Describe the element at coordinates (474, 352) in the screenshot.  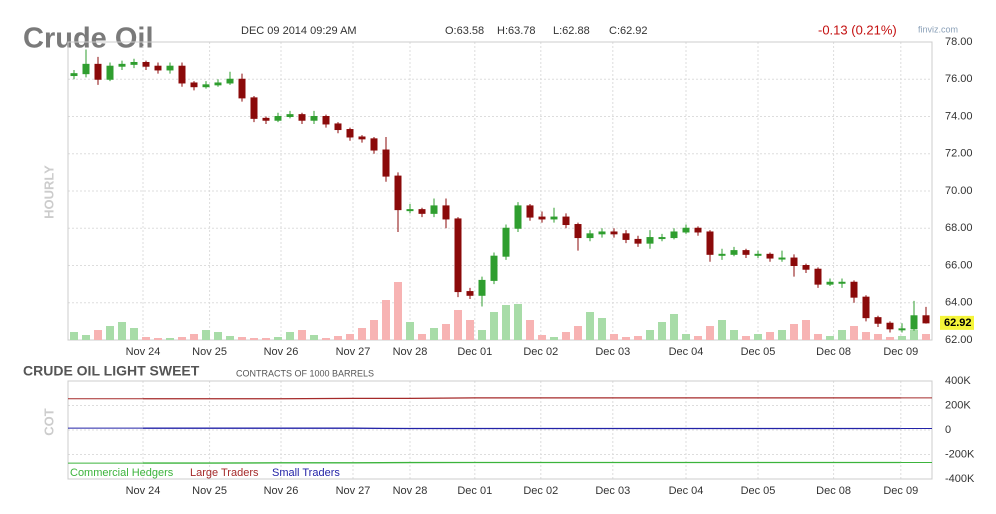
I see `x-tick-label: Dec 01` at that location.